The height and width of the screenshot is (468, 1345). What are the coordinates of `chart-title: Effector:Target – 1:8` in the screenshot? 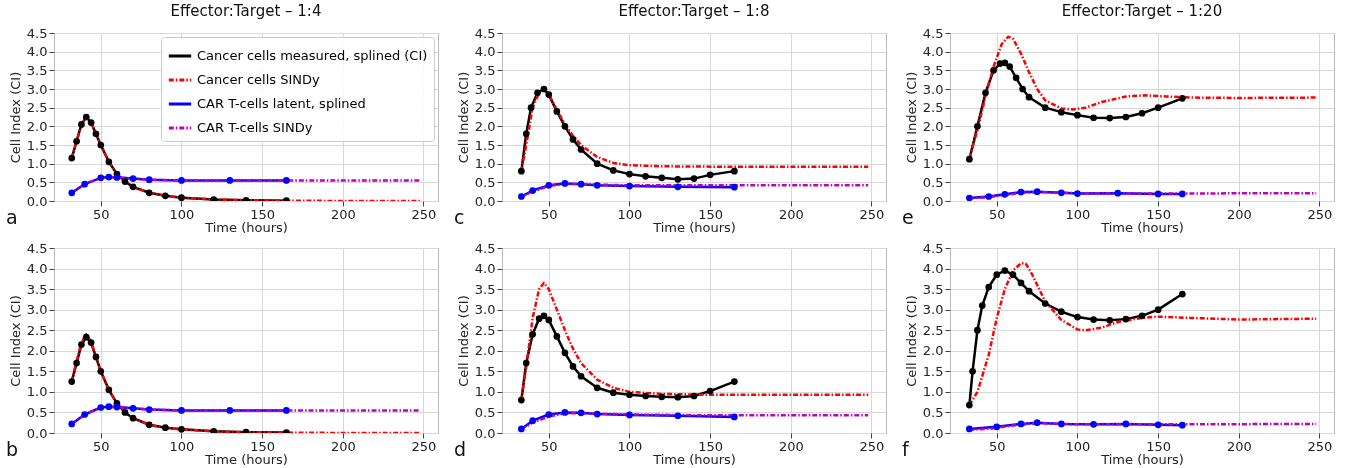 It's located at (694, 11).